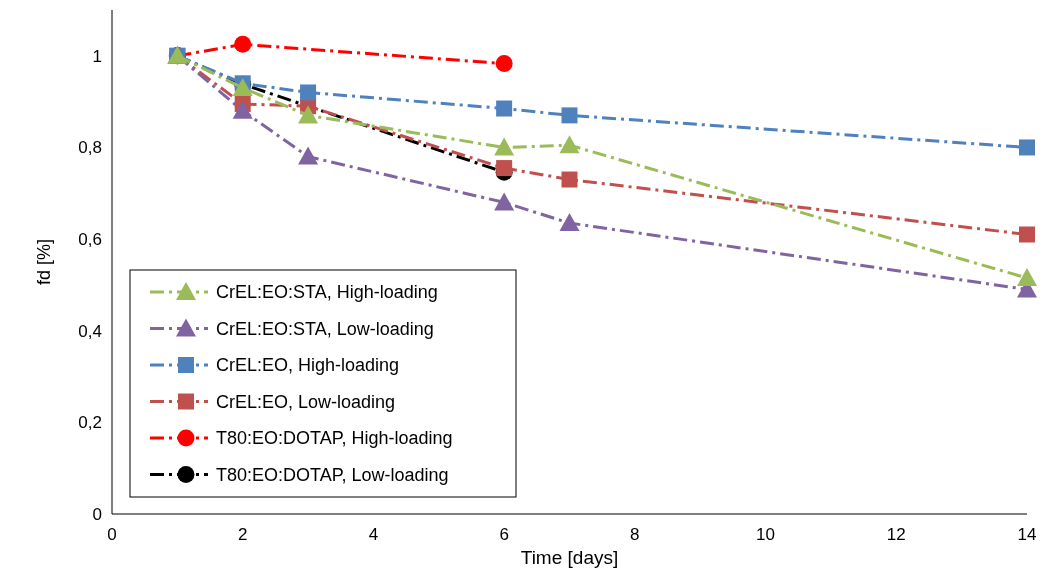  Describe the element at coordinates (635, 534) in the screenshot. I see `x-tick-label: 8` at that location.